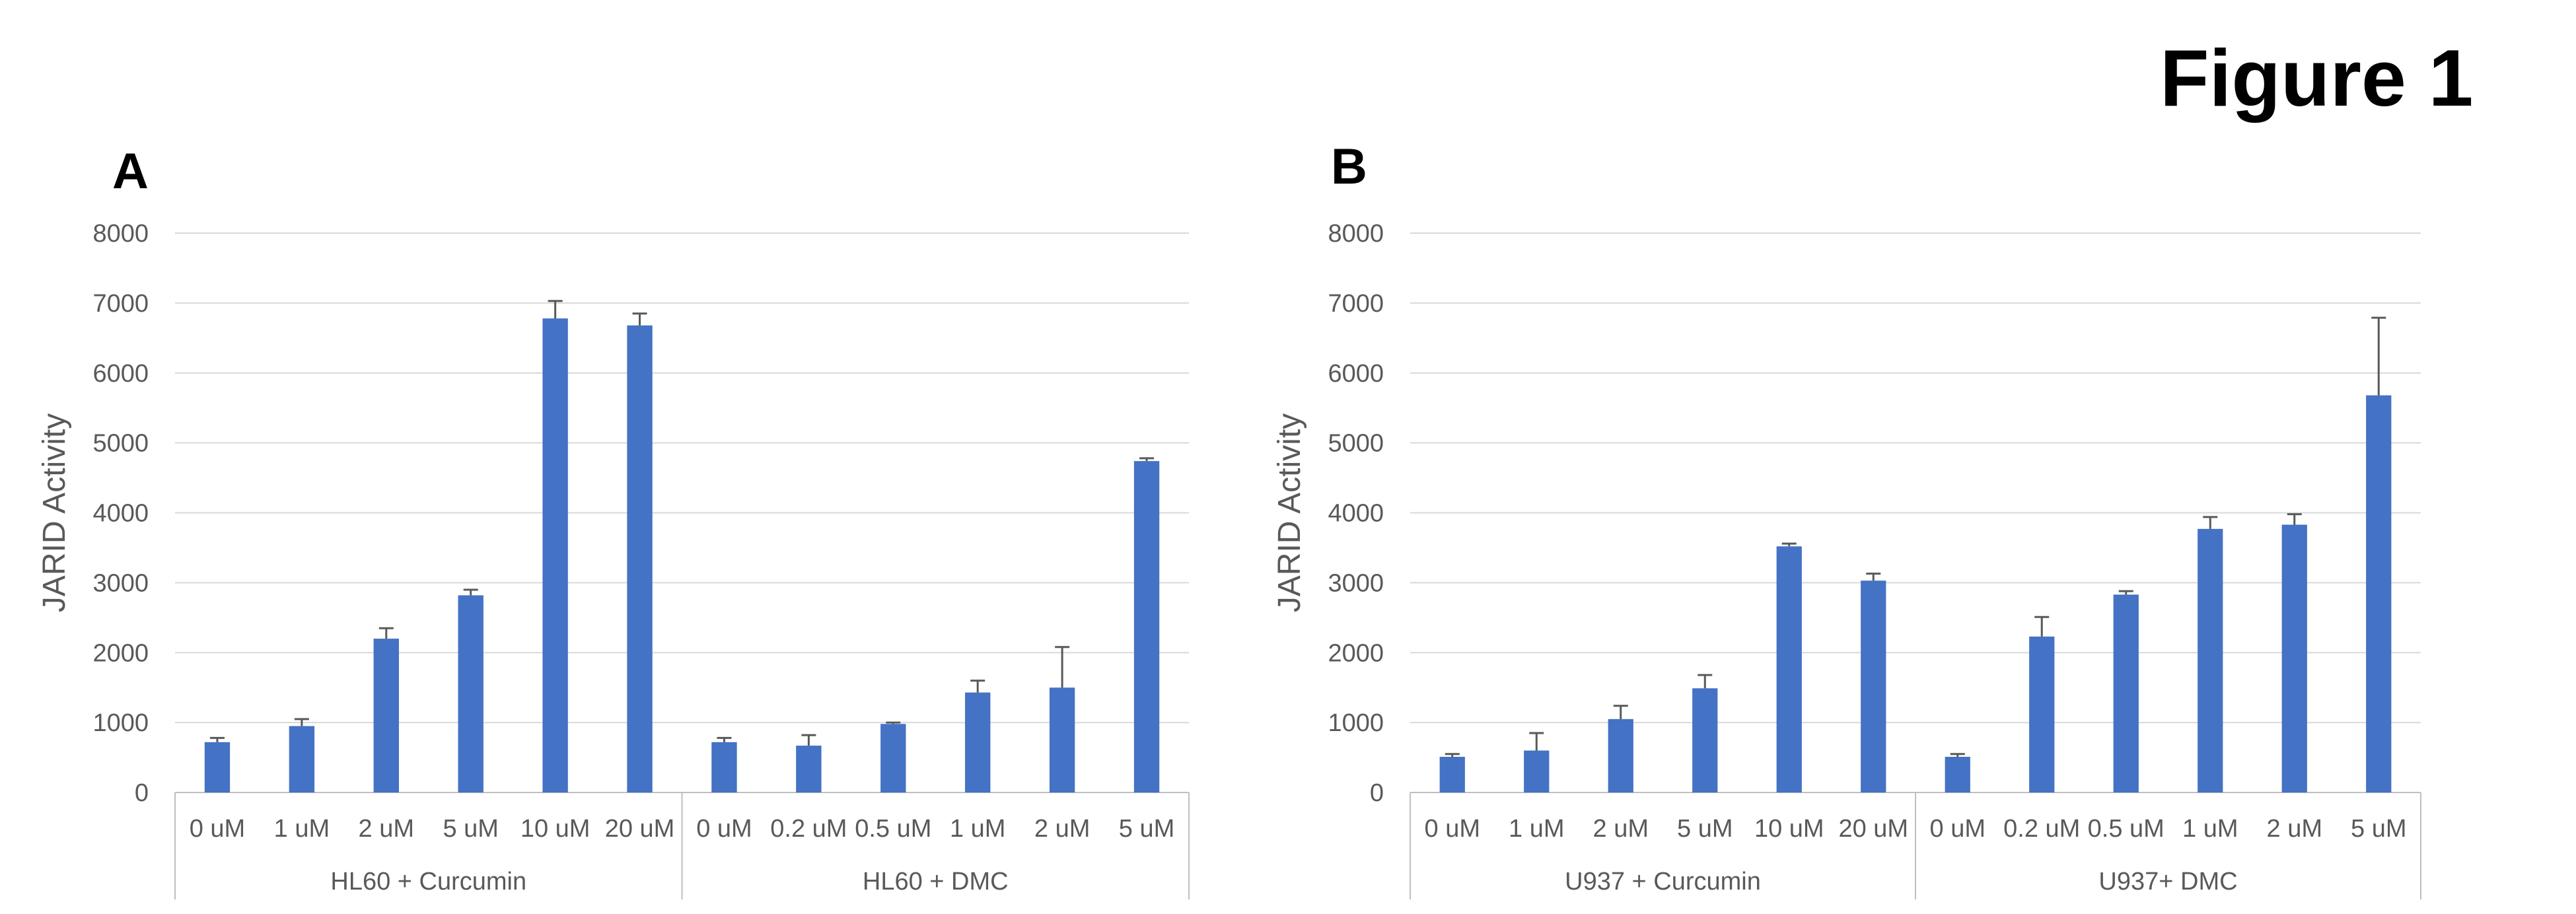  What do you see at coordinates (2317, 78) in the screenshot?
I see `figure-title: Figure 1` at bounding box center [2317, 78].